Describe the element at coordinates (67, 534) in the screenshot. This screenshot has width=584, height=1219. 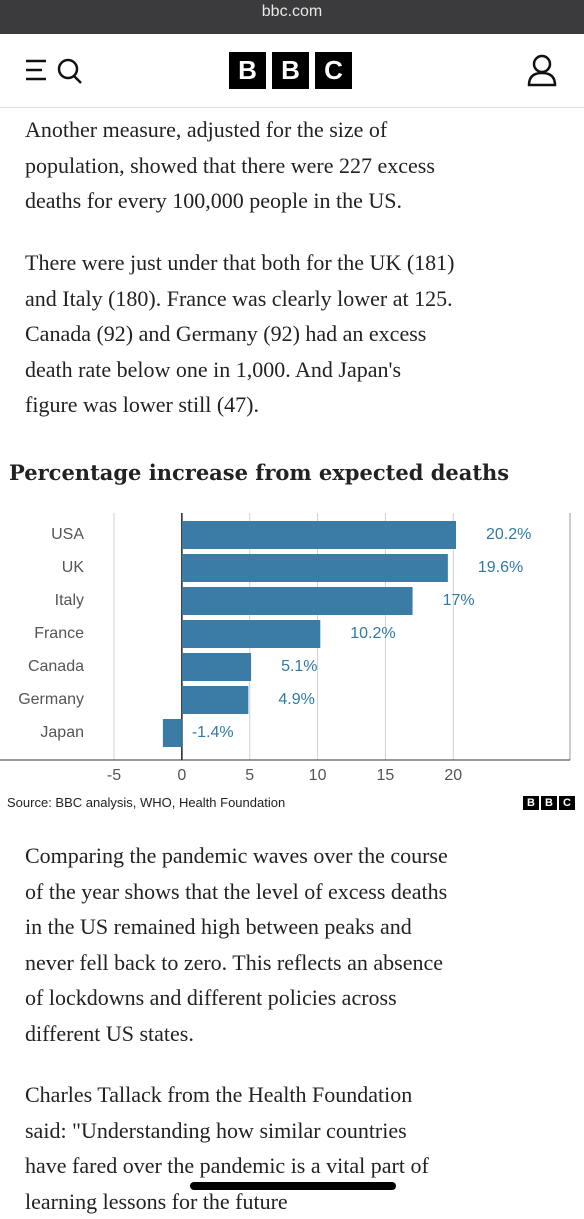
I see `y-tick-label: USA` at that location.